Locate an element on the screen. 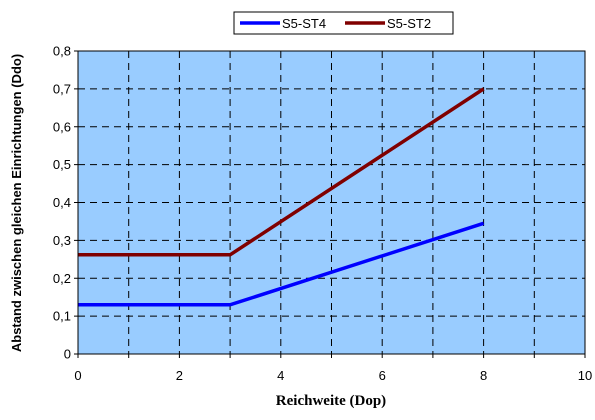 The width and height of the screenshot is (595, 420). y-tick-label: 0,7 is located at coordinates (62, 88).